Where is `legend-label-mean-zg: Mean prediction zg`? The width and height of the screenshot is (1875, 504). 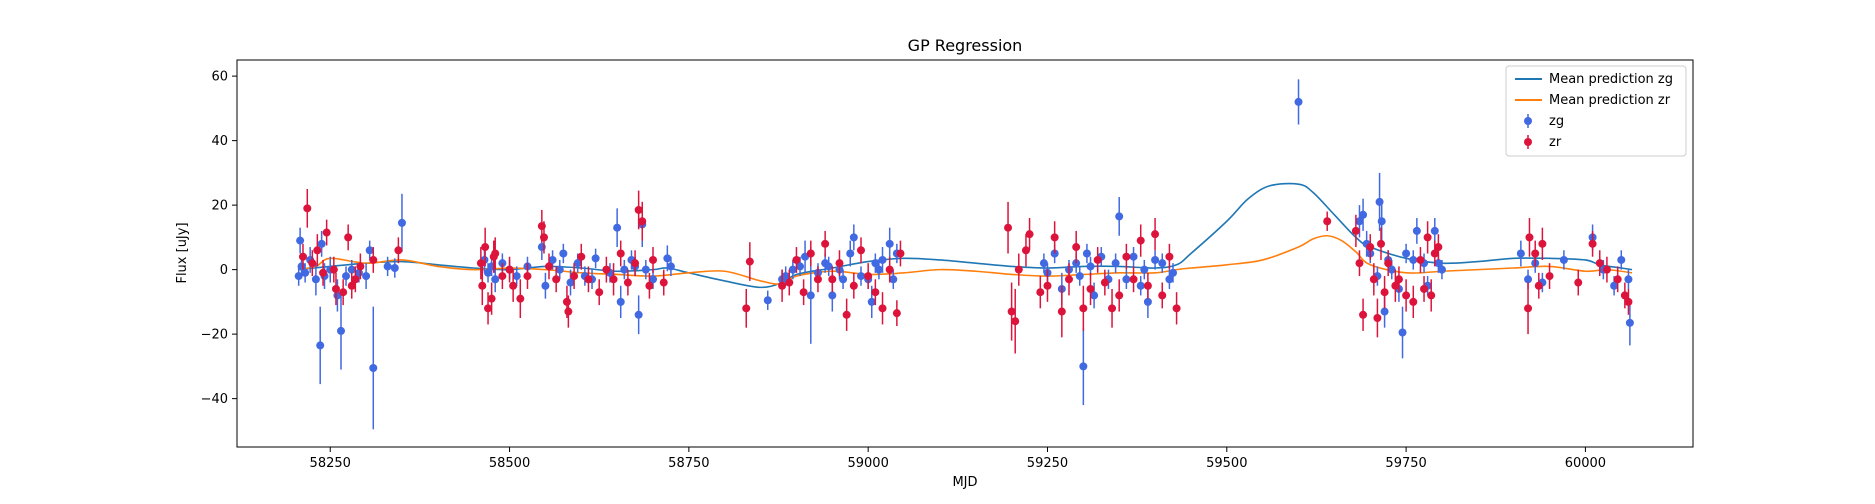 legend-label-mean-zg: Mean prediction zg is located at coordinates (1611, 79).